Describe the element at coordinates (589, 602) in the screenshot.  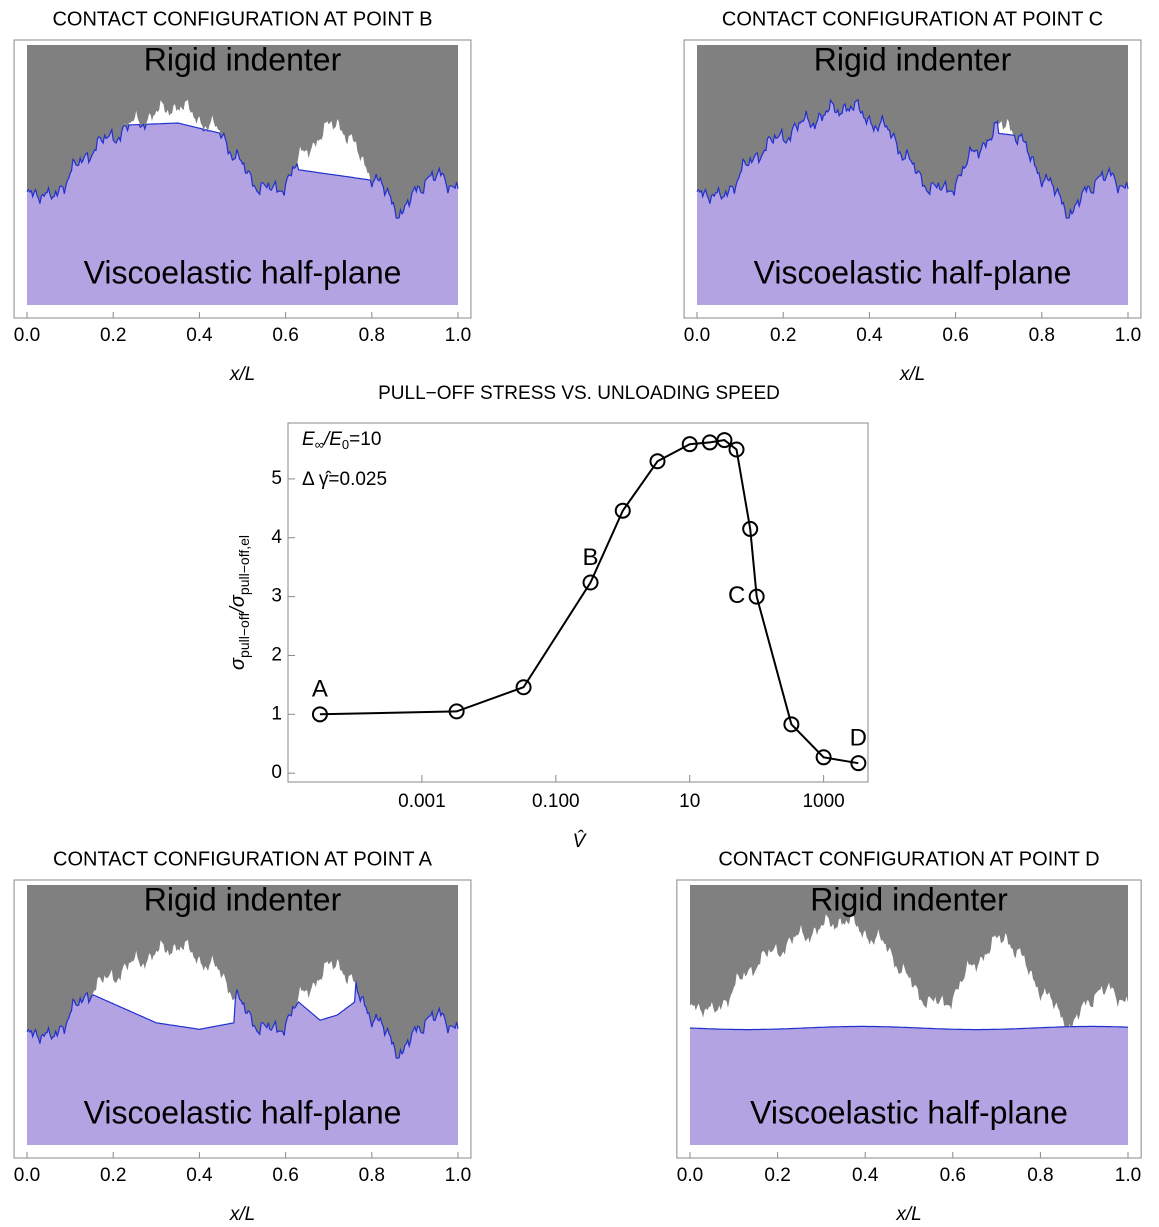
I see `data-line` at that location.